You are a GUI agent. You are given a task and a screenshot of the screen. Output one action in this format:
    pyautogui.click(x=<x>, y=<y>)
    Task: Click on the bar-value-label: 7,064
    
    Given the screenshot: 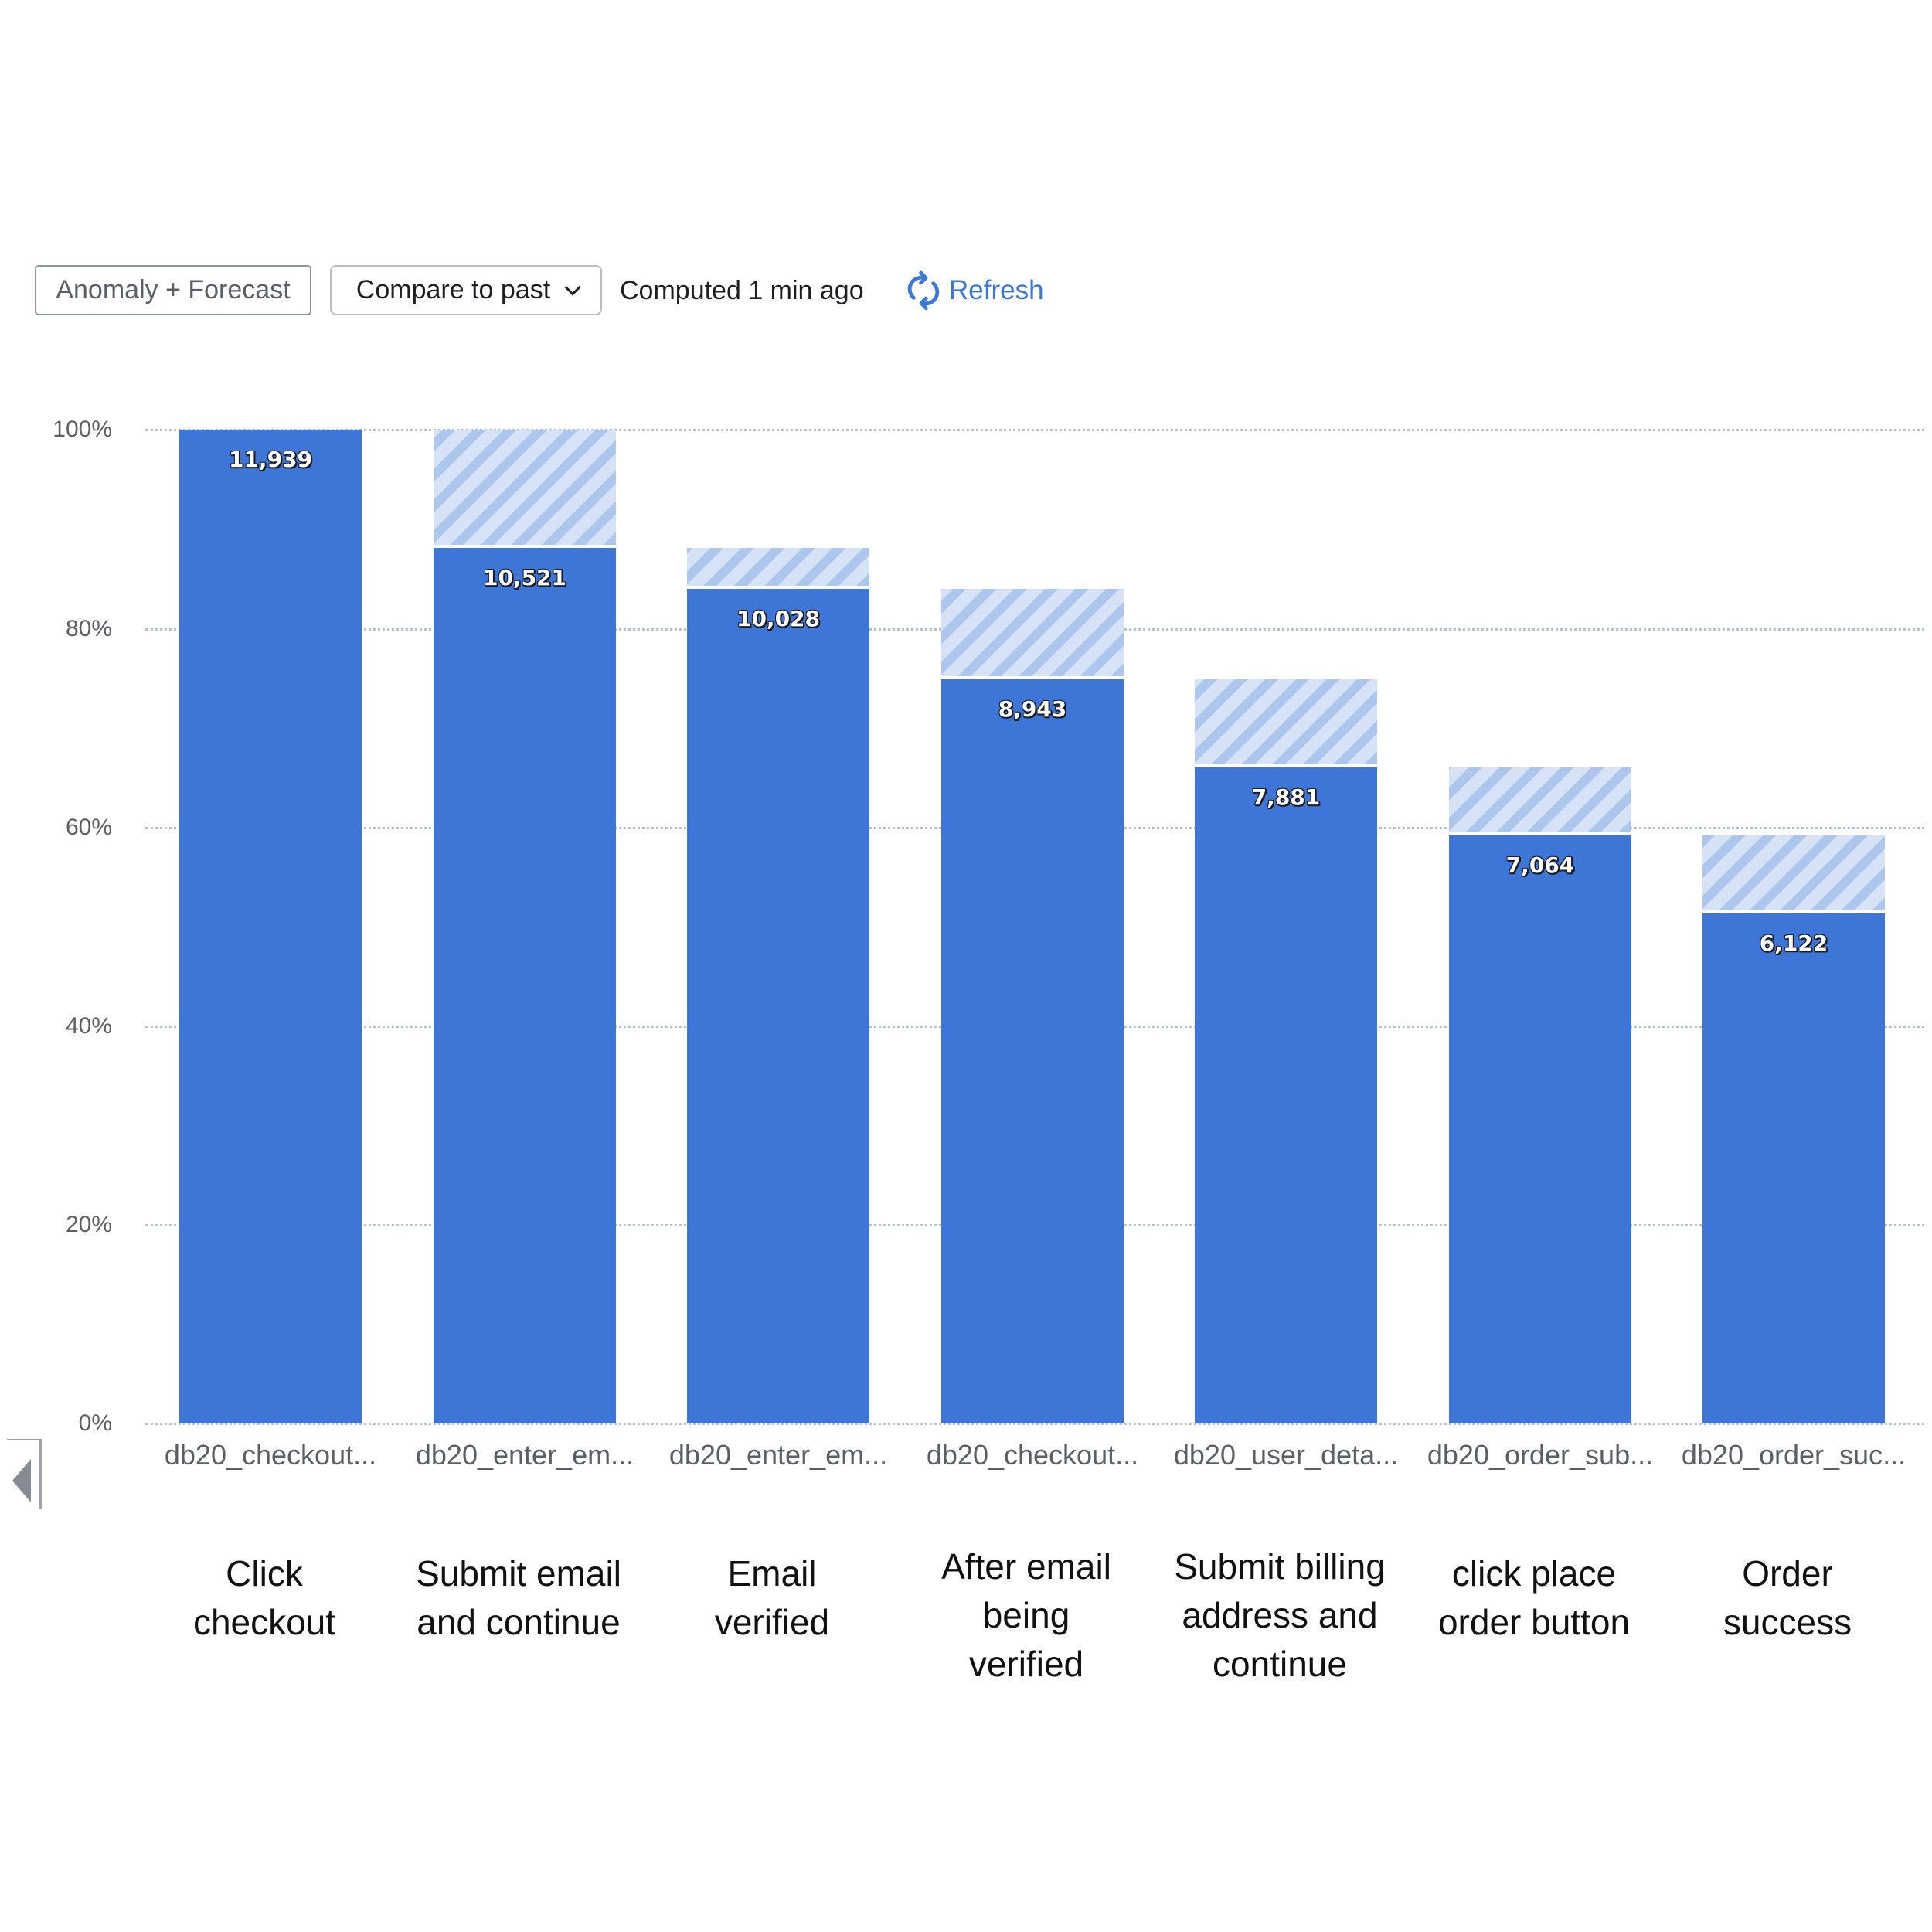 What is the action you would take?
    pyautogui.click(x=1540, y=865)
    